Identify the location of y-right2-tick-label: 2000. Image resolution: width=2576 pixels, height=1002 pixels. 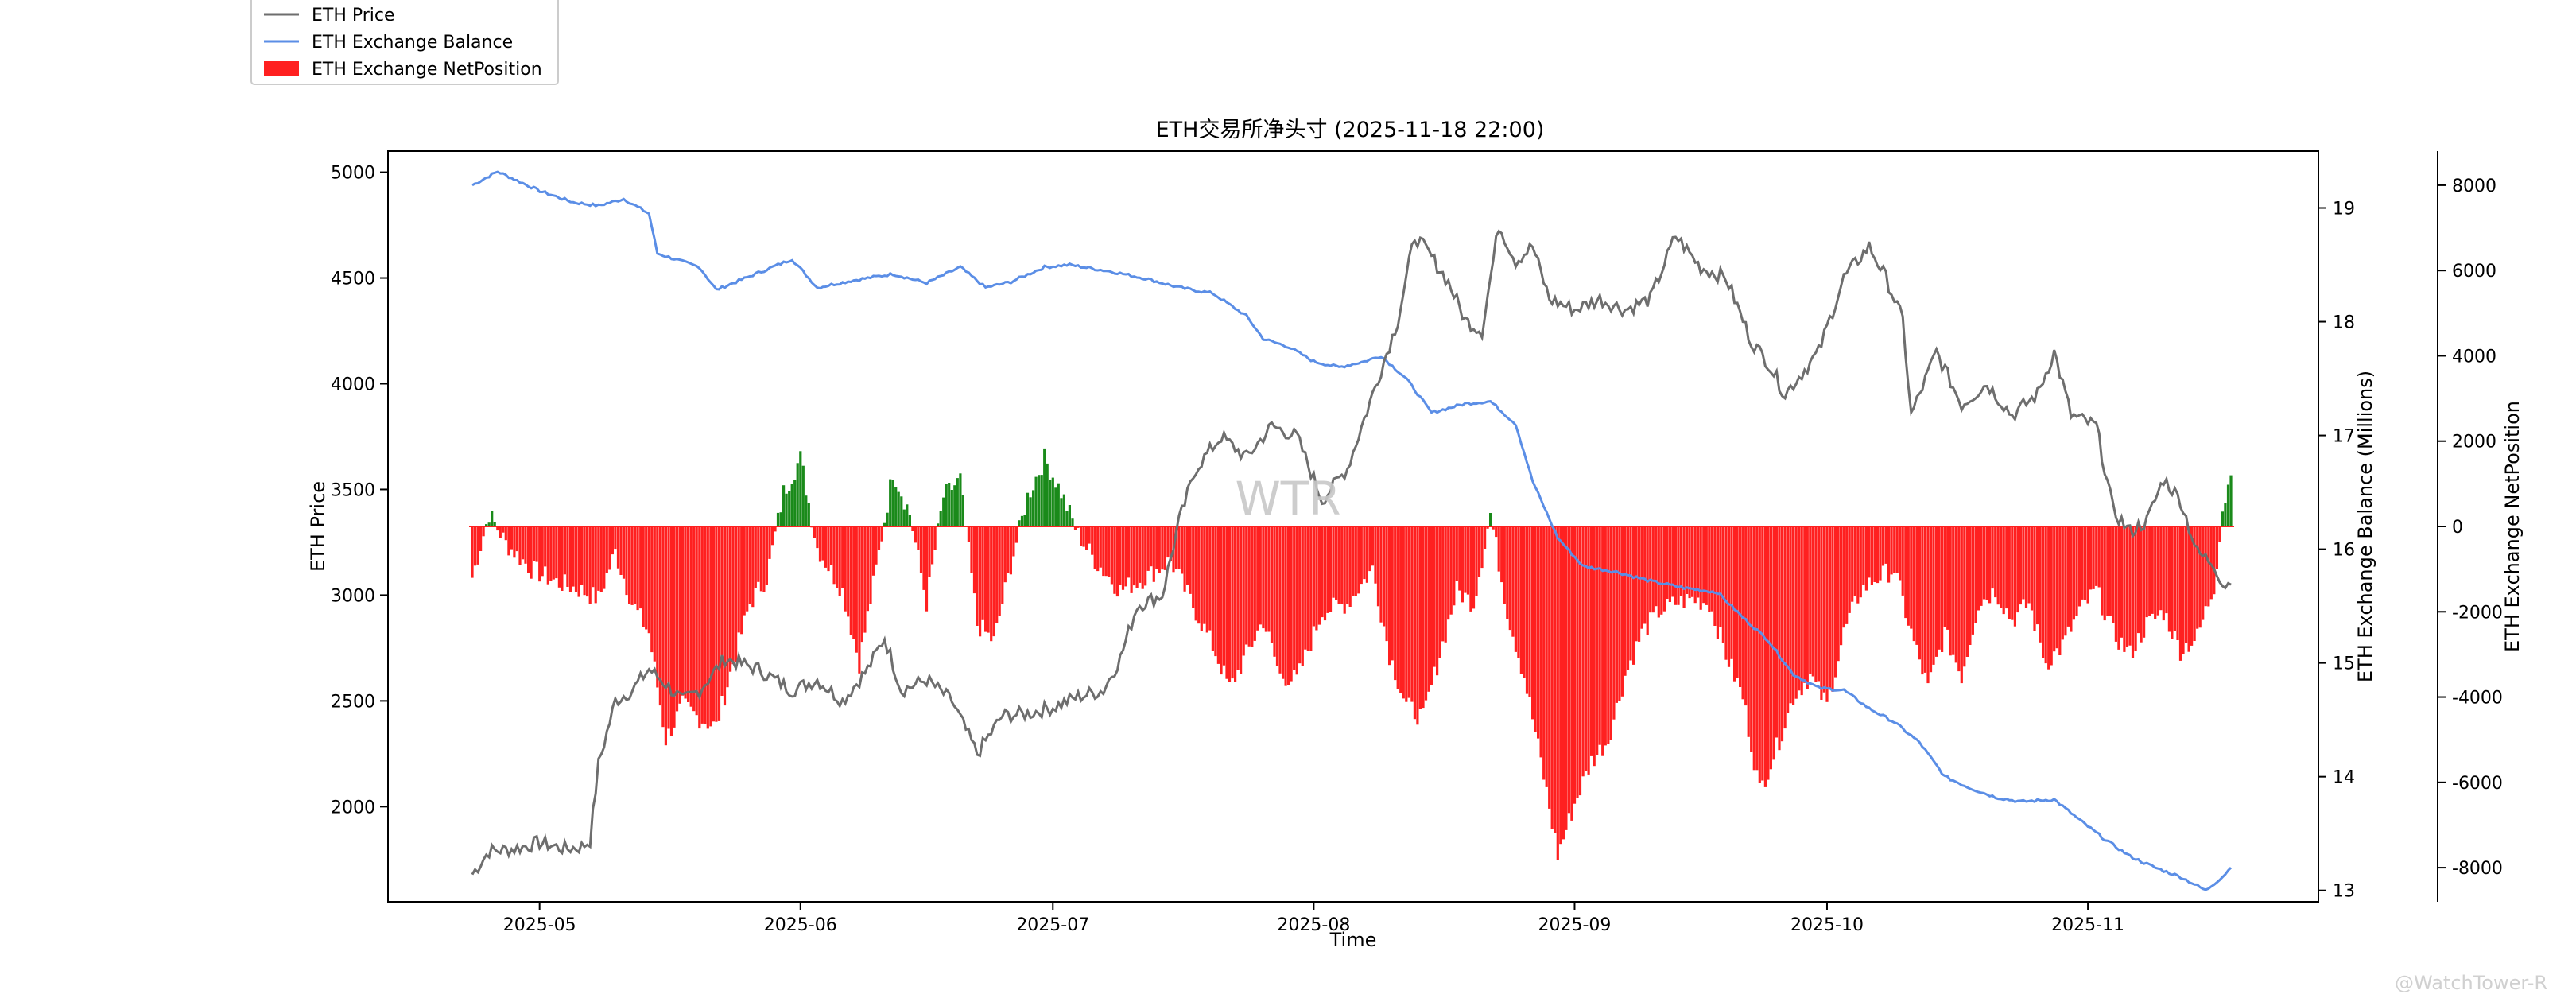
(2474, 442).